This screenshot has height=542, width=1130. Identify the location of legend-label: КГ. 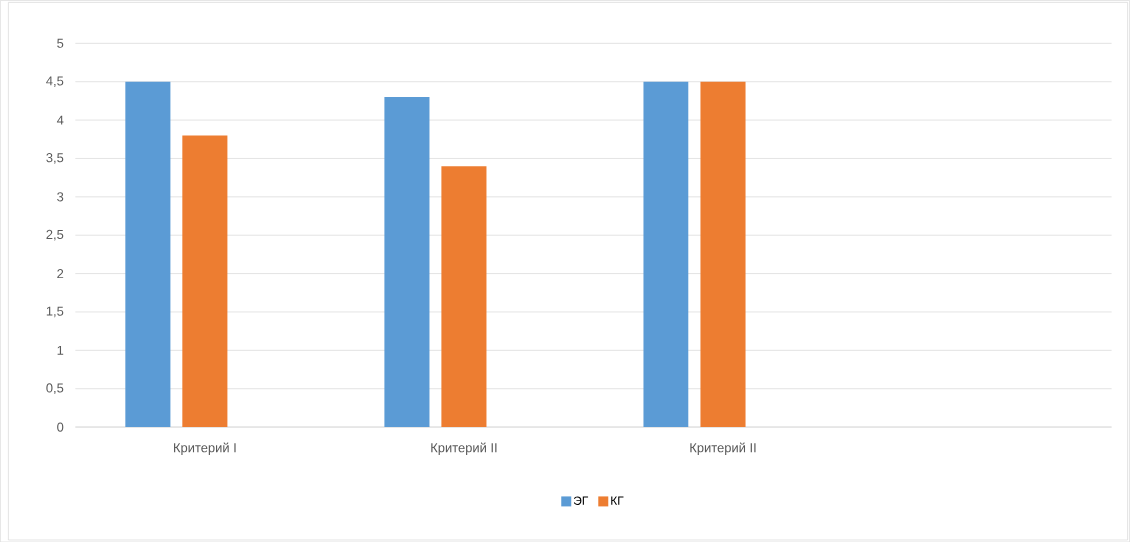
(617, 500).